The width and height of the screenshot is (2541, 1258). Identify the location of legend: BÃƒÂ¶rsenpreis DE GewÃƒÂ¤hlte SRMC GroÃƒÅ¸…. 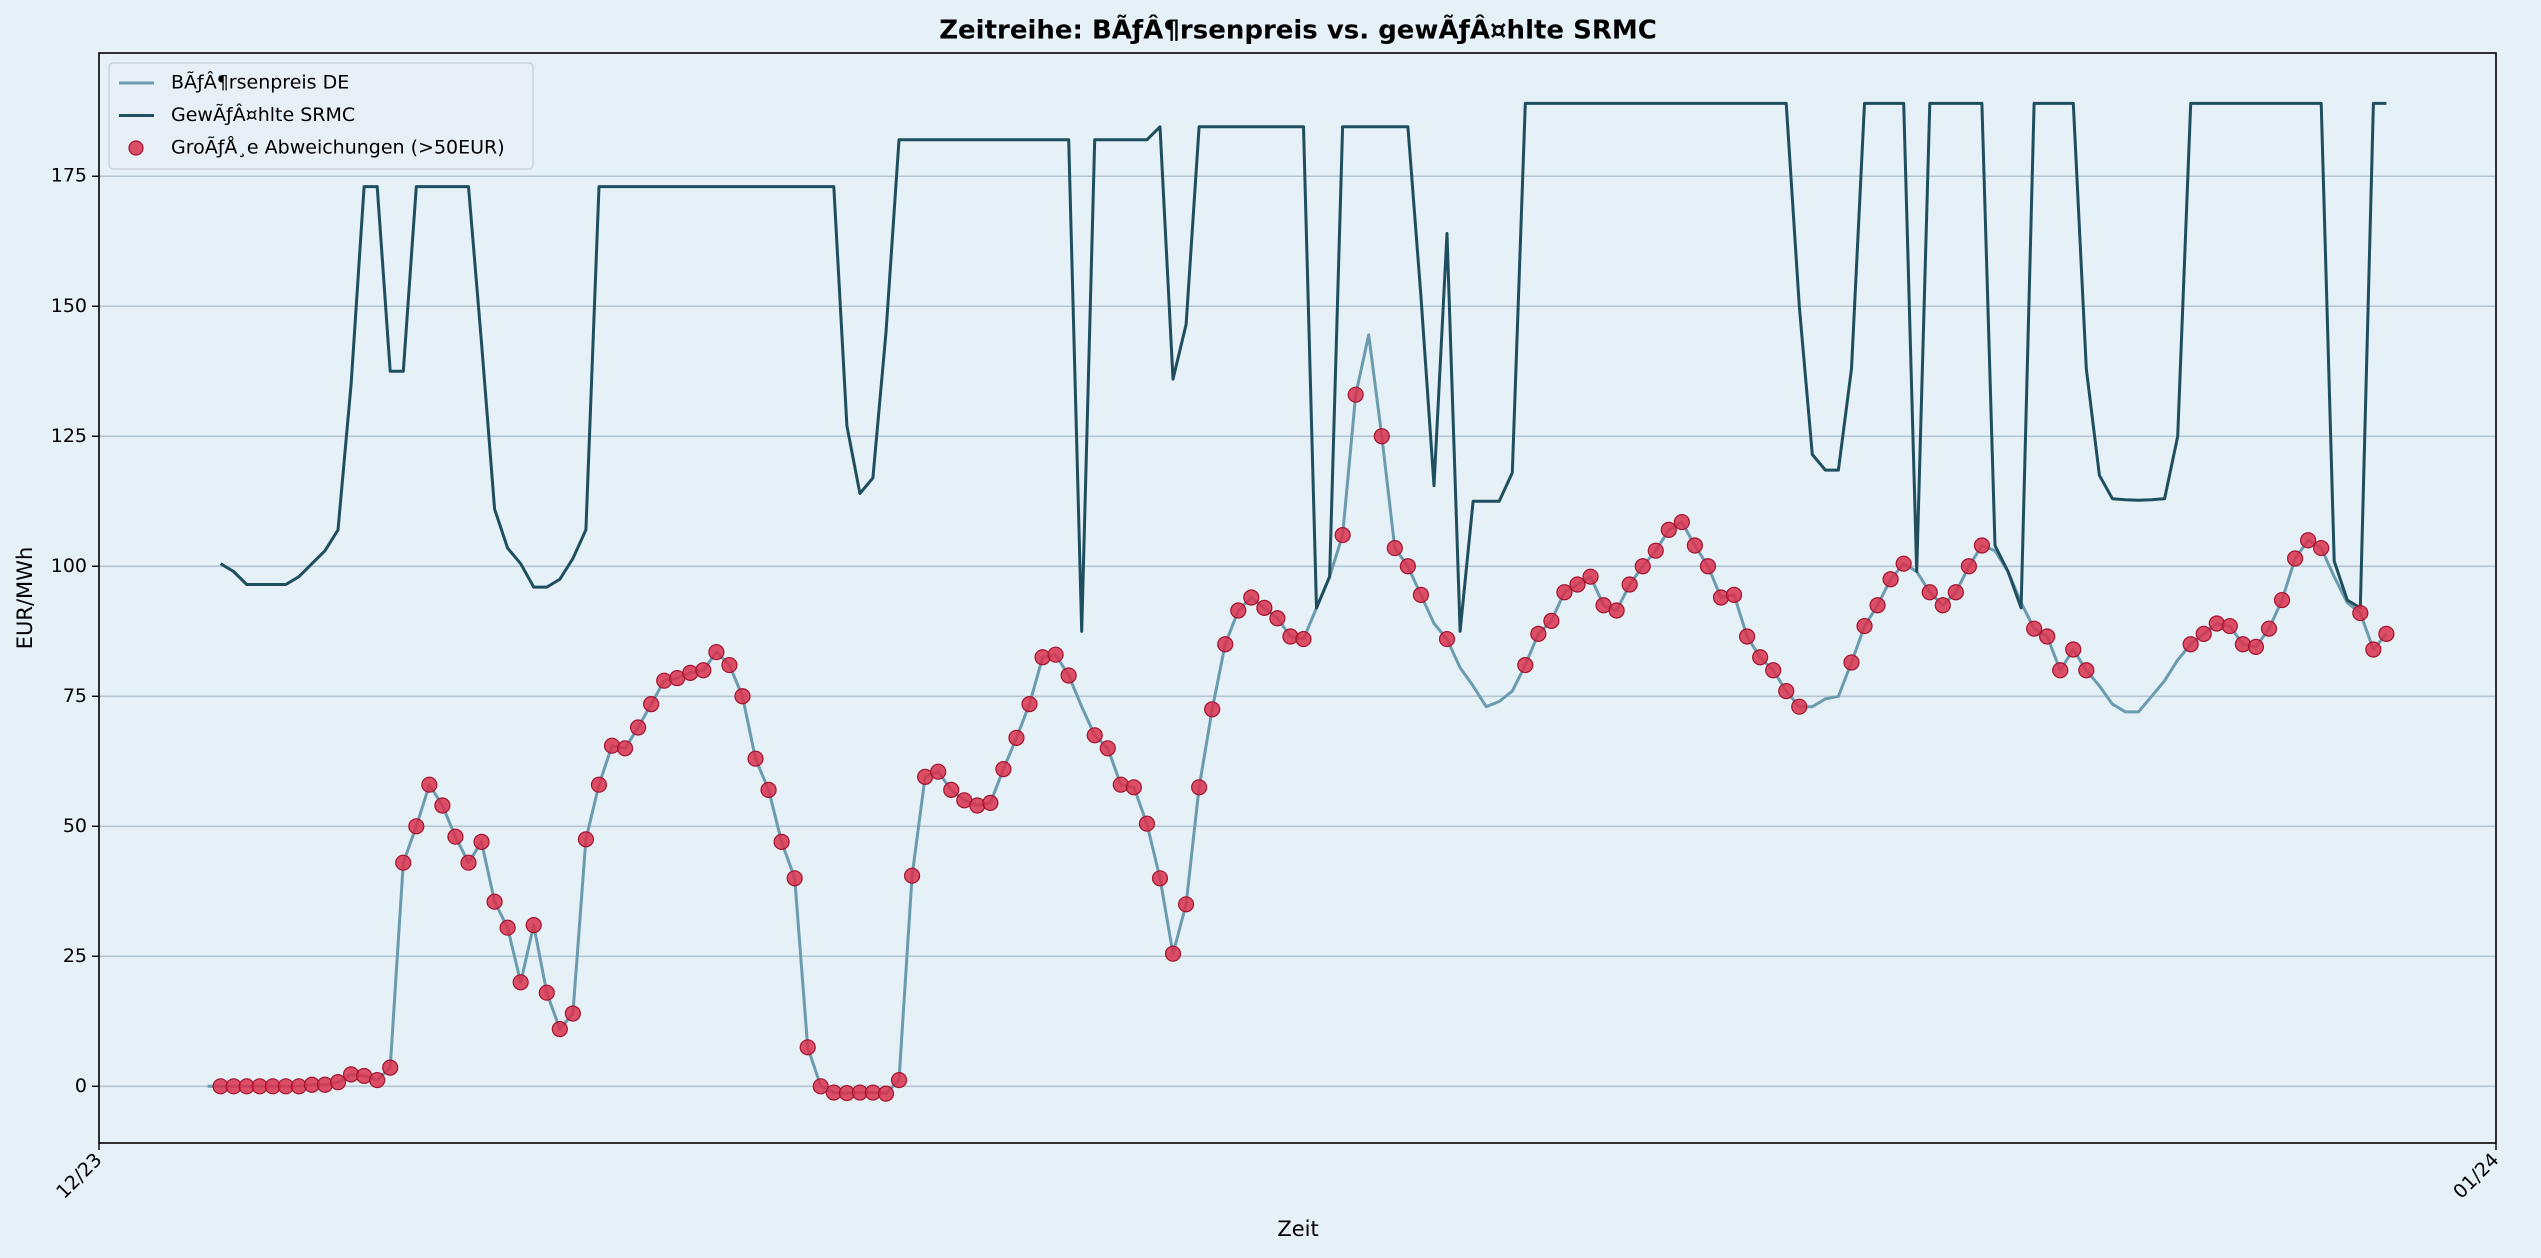
(321, 116).